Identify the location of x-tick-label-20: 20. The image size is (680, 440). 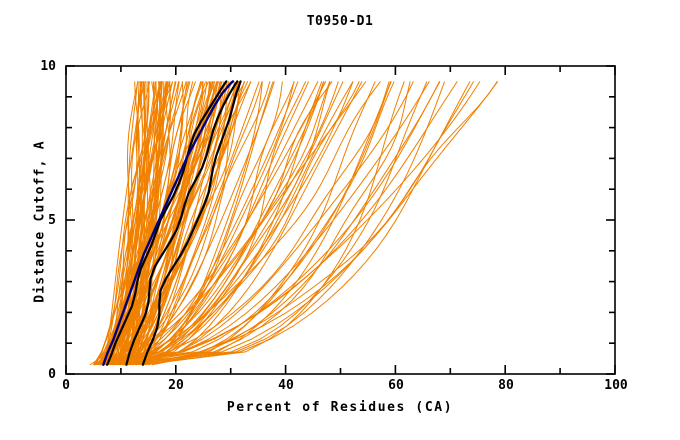
(176, 385).